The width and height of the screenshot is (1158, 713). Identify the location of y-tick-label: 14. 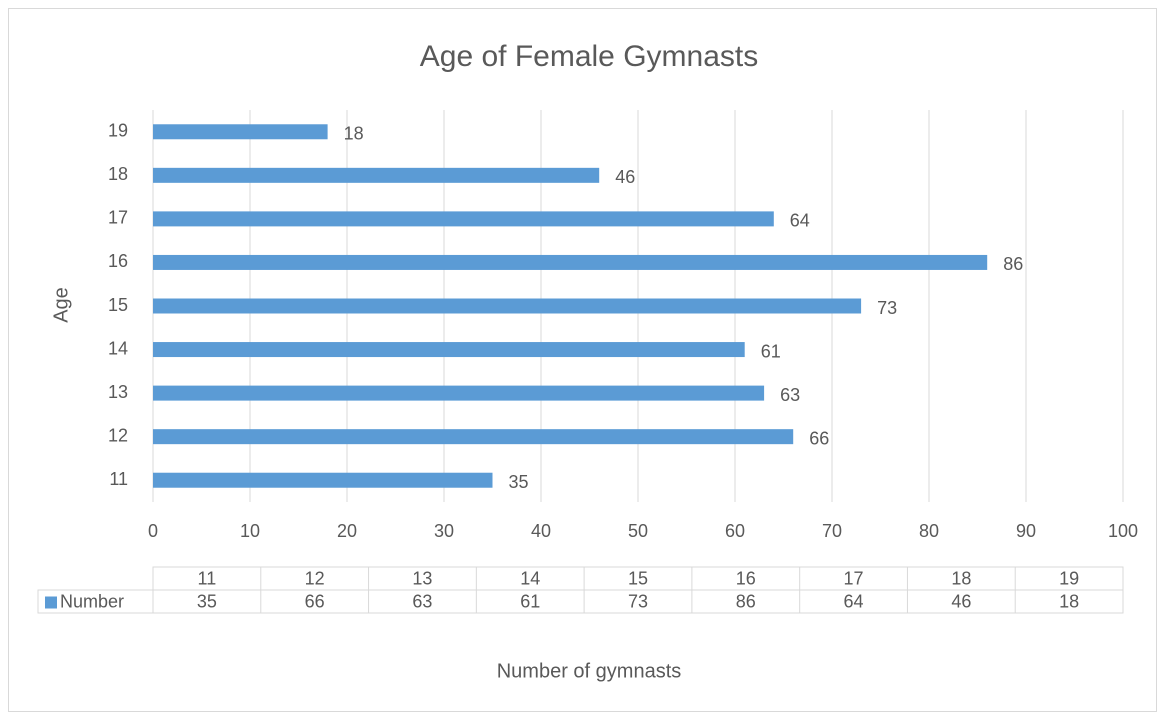
(118, 348).